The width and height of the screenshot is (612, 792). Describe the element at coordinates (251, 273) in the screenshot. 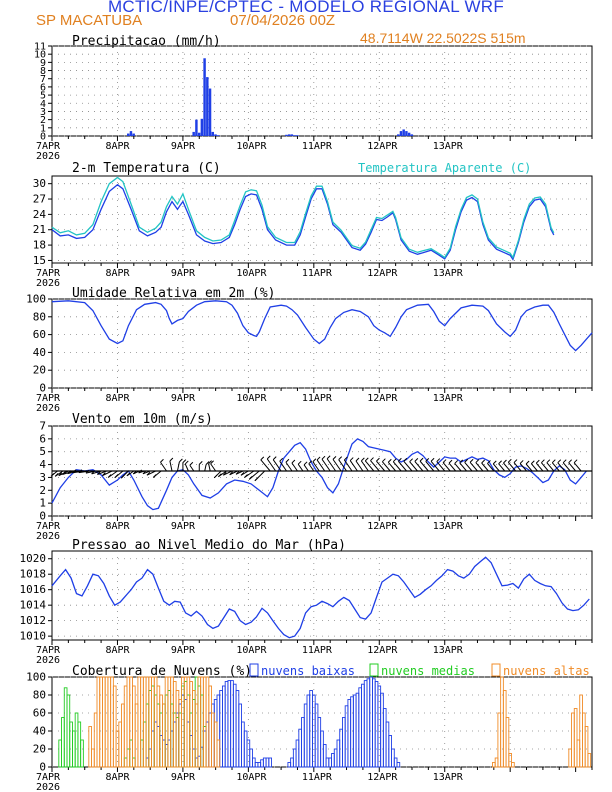

I see `temp-xtick-label: 10APR` at that location.